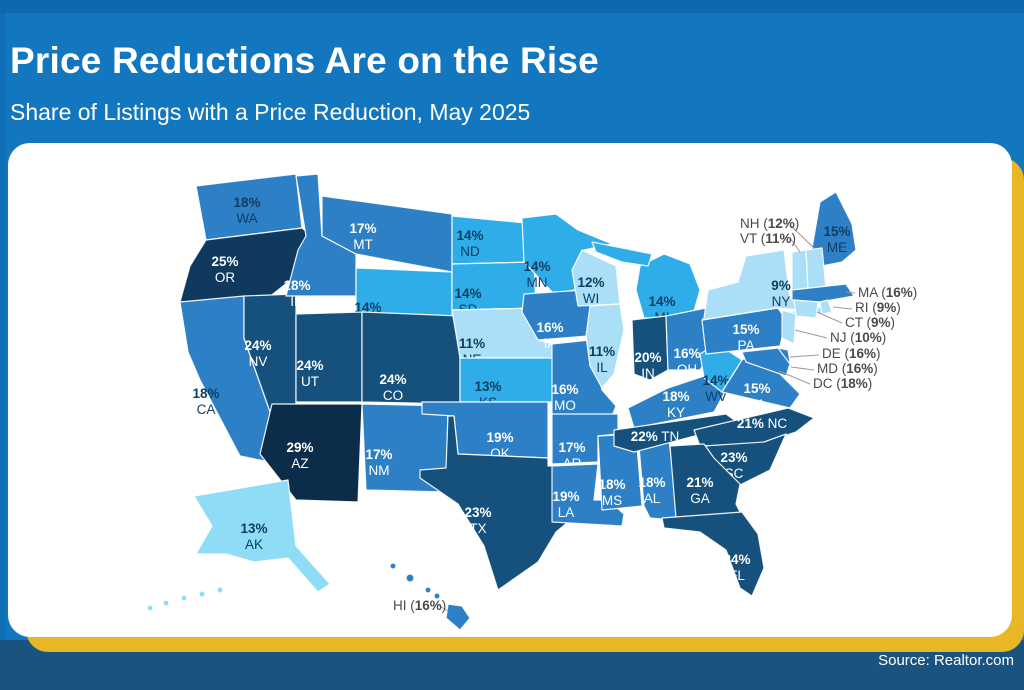 This screenshot has height=690, width=1024. What do you see at coordinates (829, 354) in the screenshot?
I see `state-DE: DE (16%)` at bounding box center [829, 354].